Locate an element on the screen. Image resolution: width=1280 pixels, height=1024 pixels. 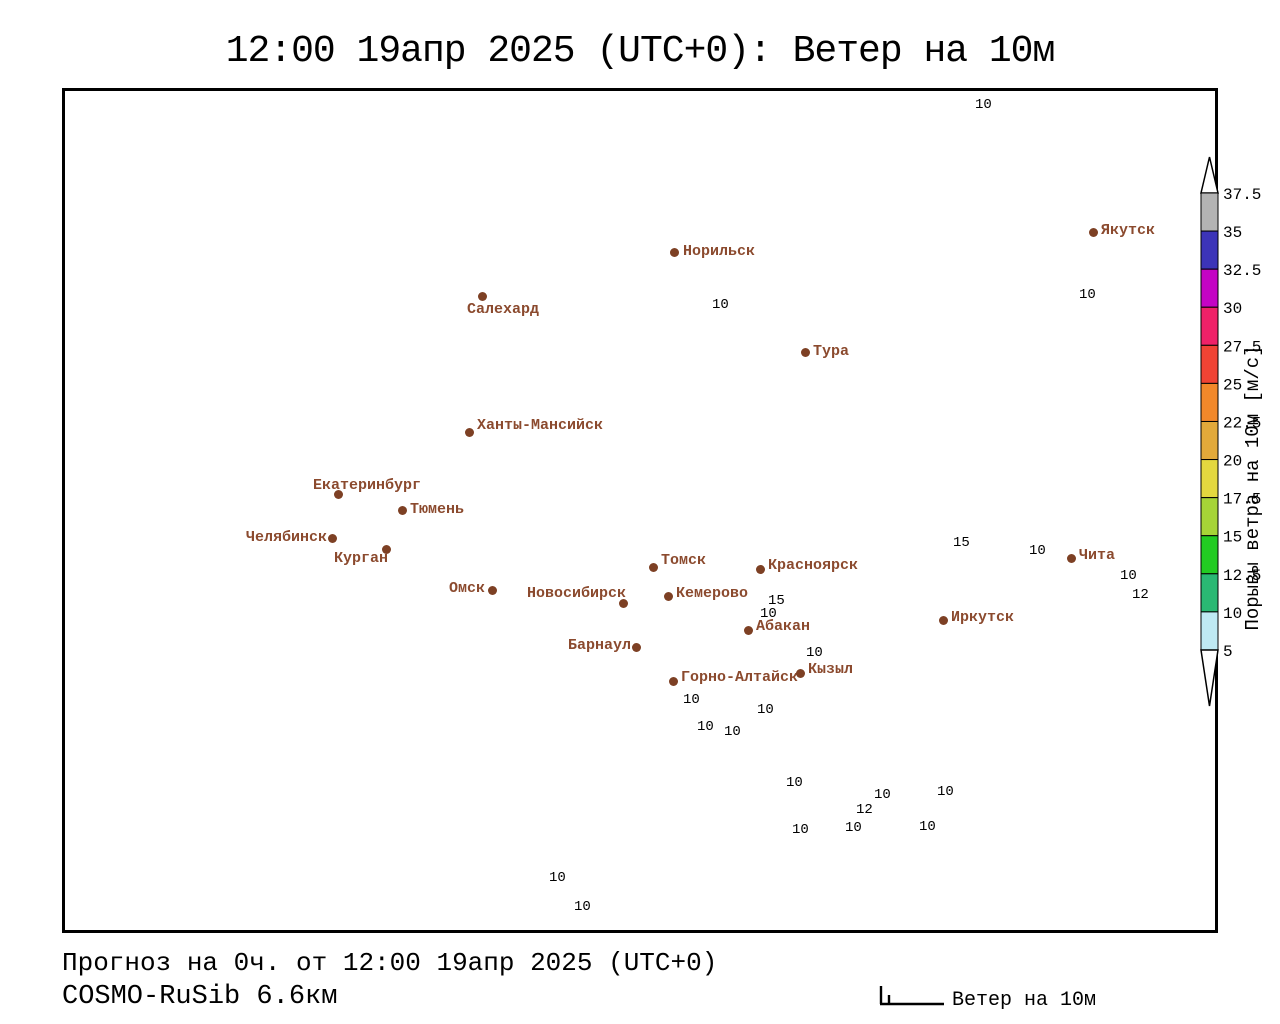
colorbar-tick-label: 12.5 is located at coordinates (1242, 576).